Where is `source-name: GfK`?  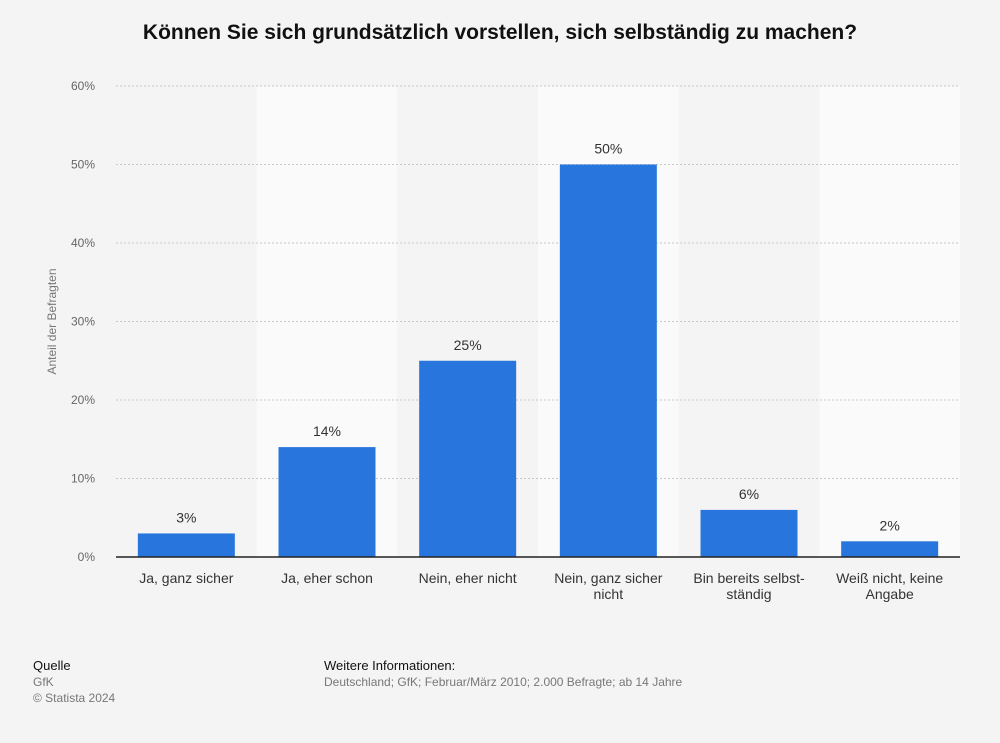 source-name: GfK is located at coordinates (43, 682).